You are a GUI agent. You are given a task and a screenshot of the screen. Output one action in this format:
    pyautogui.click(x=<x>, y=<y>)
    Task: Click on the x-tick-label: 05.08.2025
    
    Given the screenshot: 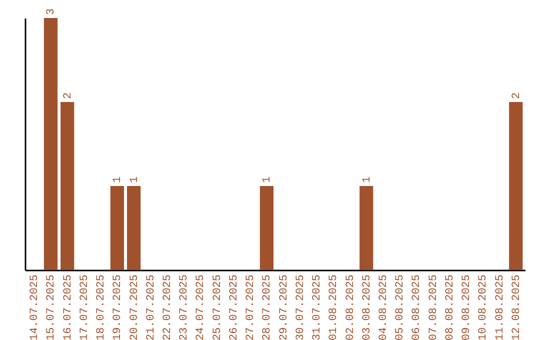 What is the action you would take?
    pyautogui.click(x=400, y=307)
    